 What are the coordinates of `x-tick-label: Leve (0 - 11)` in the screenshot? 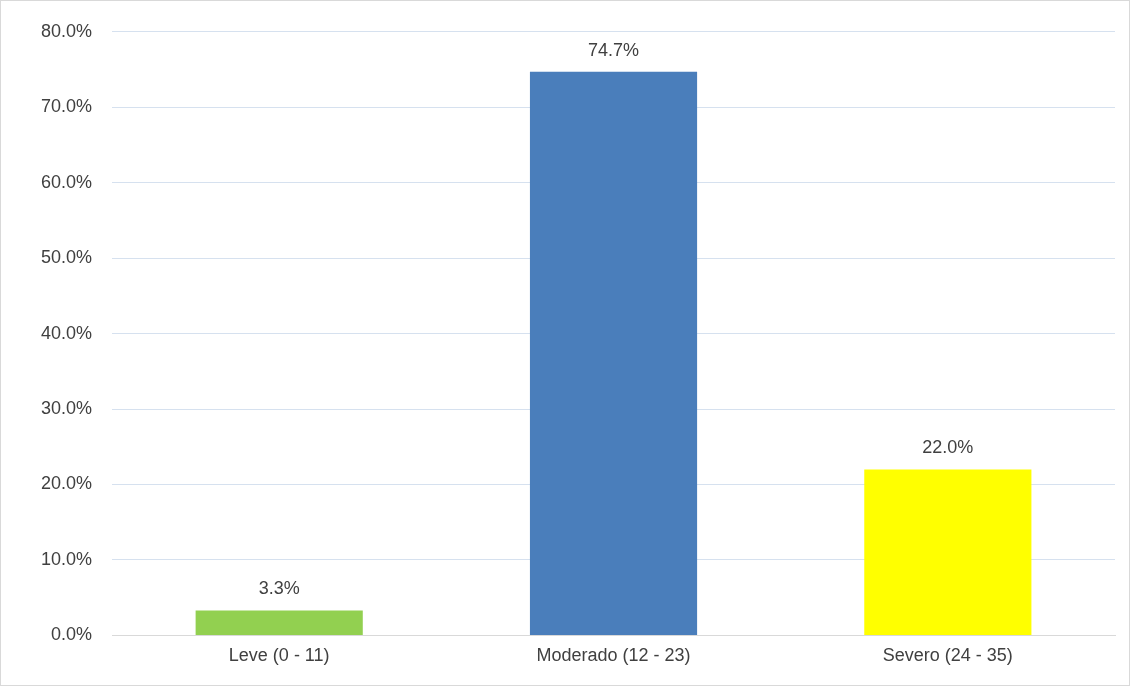 It's located at (279, 655).